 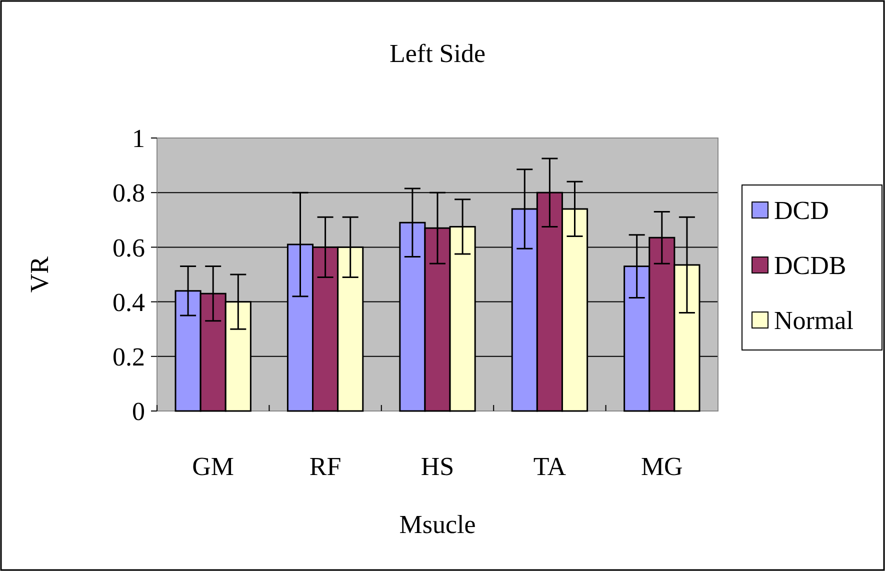 I want to click on y-tick-label: 0, so click(x=138, y=411).